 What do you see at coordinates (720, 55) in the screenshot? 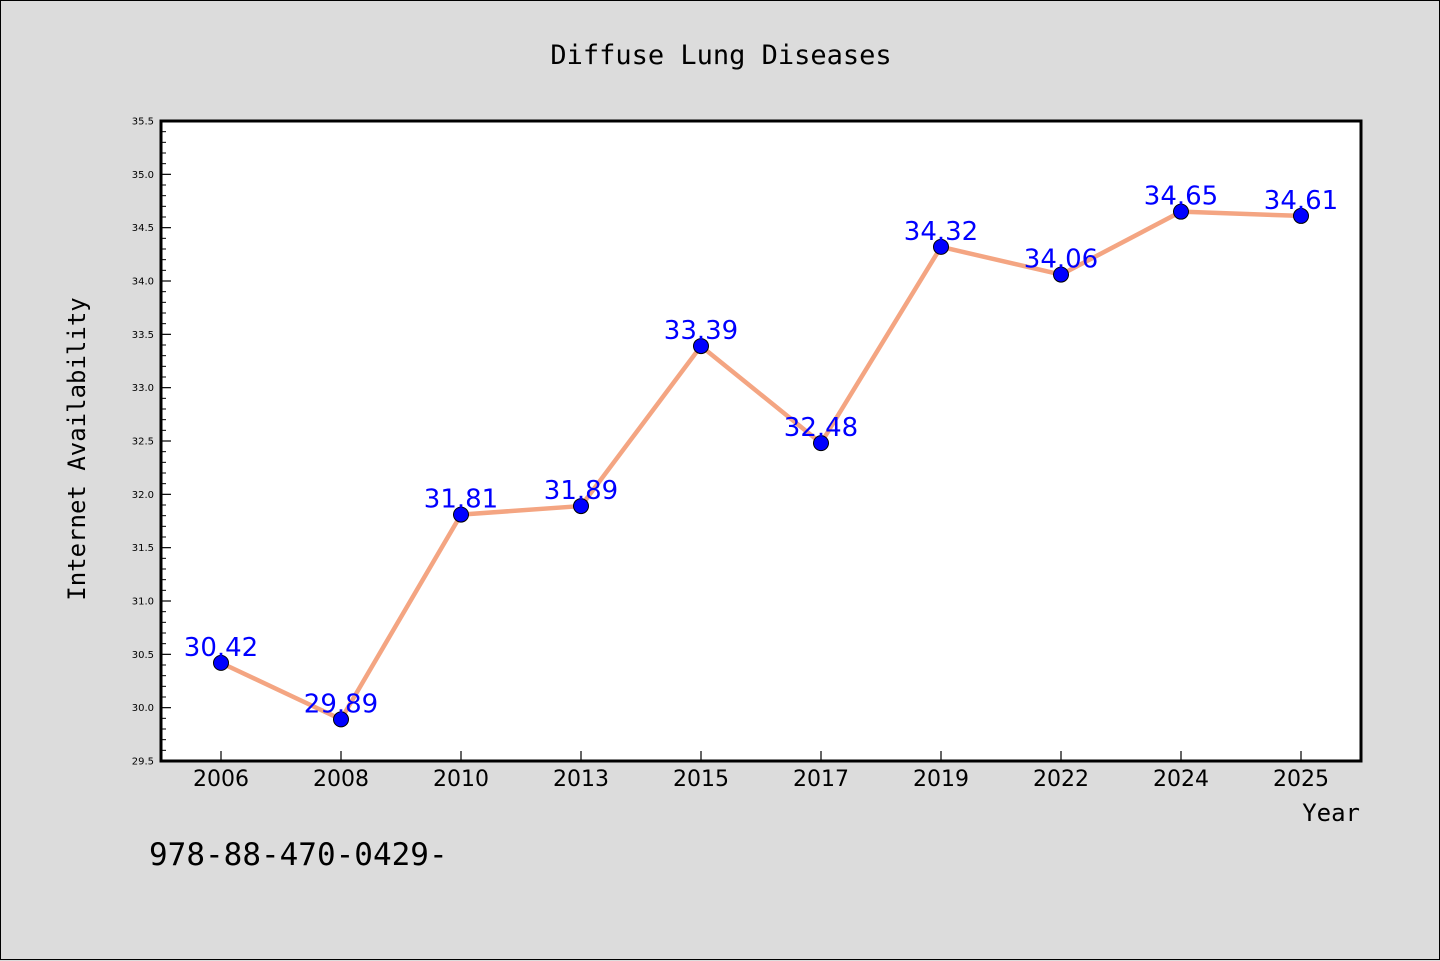
I see `chart-title: Diffuse Lung Diseases` at bounding box center [720, 55].